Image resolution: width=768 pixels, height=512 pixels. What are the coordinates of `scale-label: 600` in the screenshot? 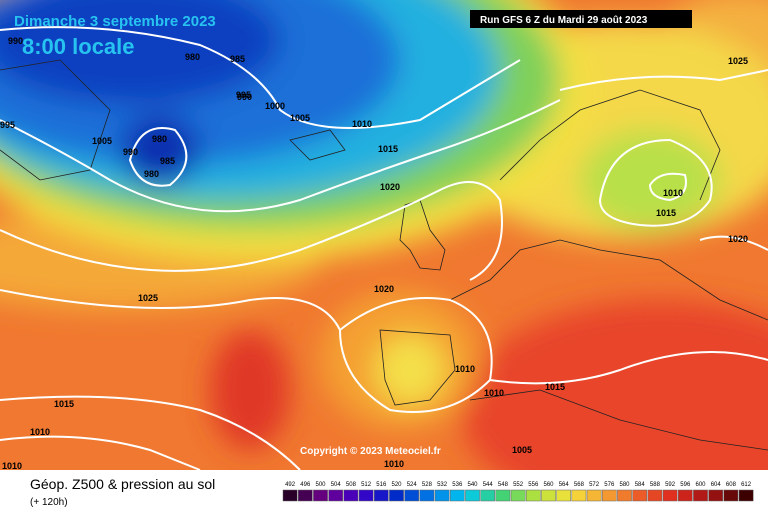 It's located at (700, 485).